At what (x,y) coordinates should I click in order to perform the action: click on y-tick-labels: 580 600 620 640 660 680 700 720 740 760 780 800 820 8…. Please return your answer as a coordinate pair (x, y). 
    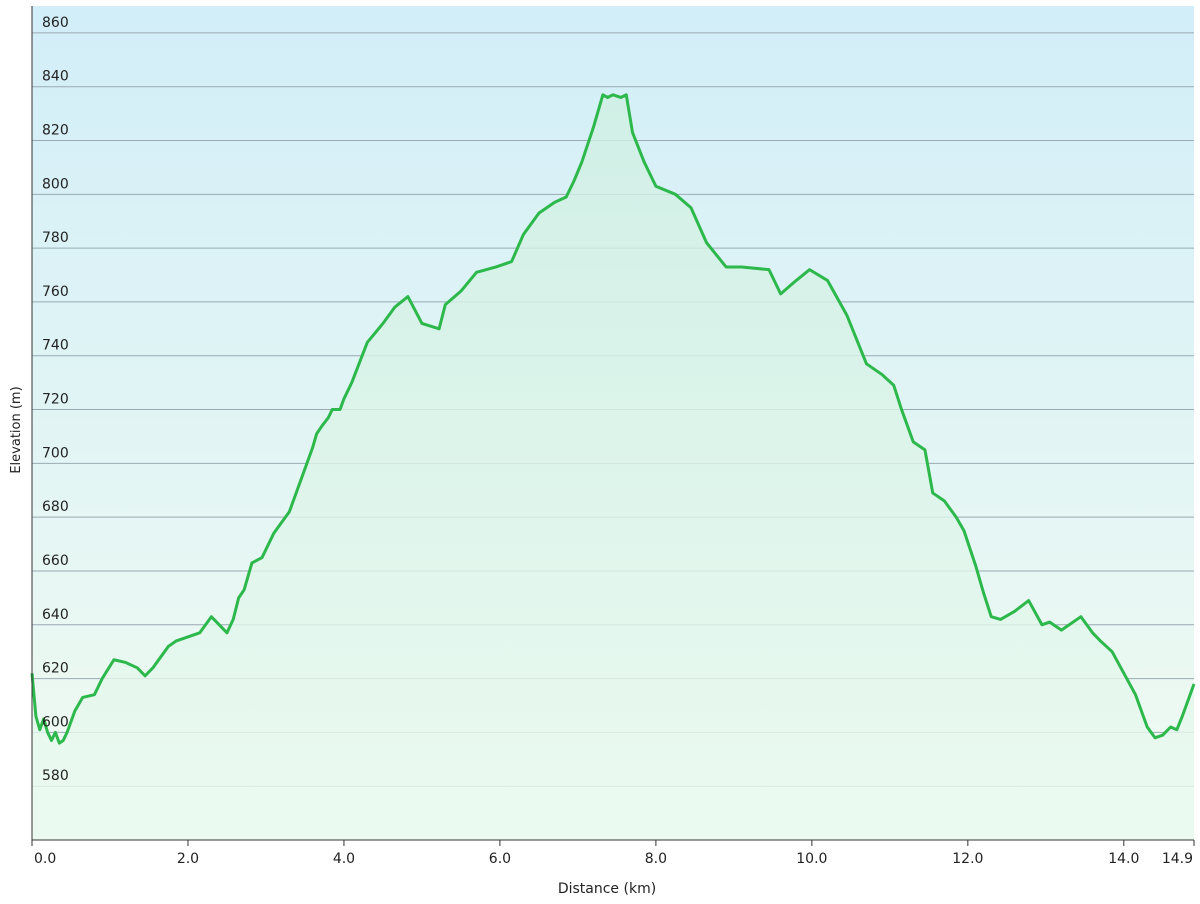
    Looking at the image, I should click on (55, 399).